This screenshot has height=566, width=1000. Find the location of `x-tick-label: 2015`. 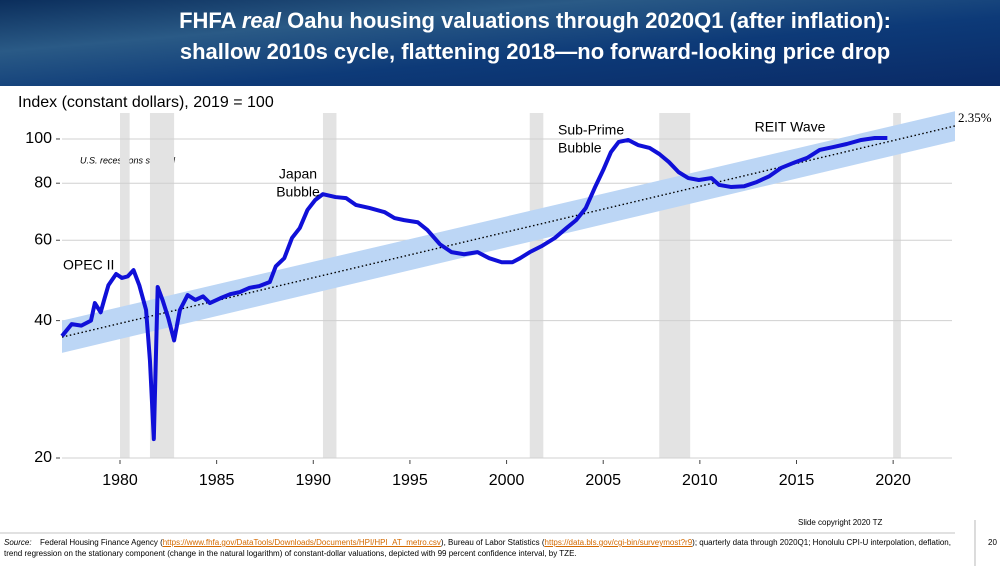

x-tick-label: 2015 is located at coordinates (797, 480).